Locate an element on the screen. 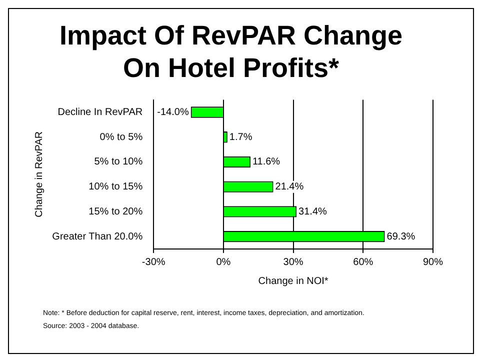 The image size is (482, 362). x-tick-label: 90% is located at coordinates (433, 262).